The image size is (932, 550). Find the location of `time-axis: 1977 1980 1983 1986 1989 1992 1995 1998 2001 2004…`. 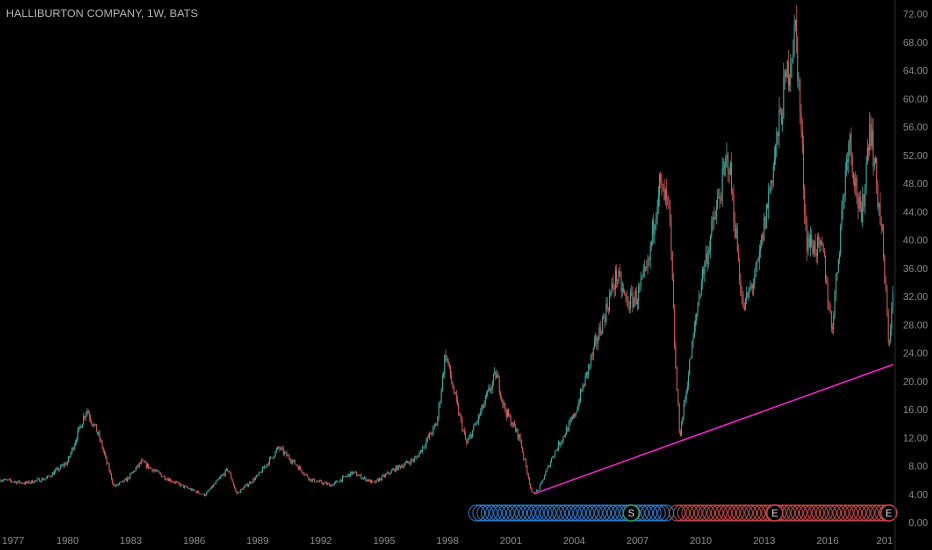

time-axis: 1977 1980 1983 1986 1989 1992 1995 1998 2001 2004… is located at coordinates (447, 541).